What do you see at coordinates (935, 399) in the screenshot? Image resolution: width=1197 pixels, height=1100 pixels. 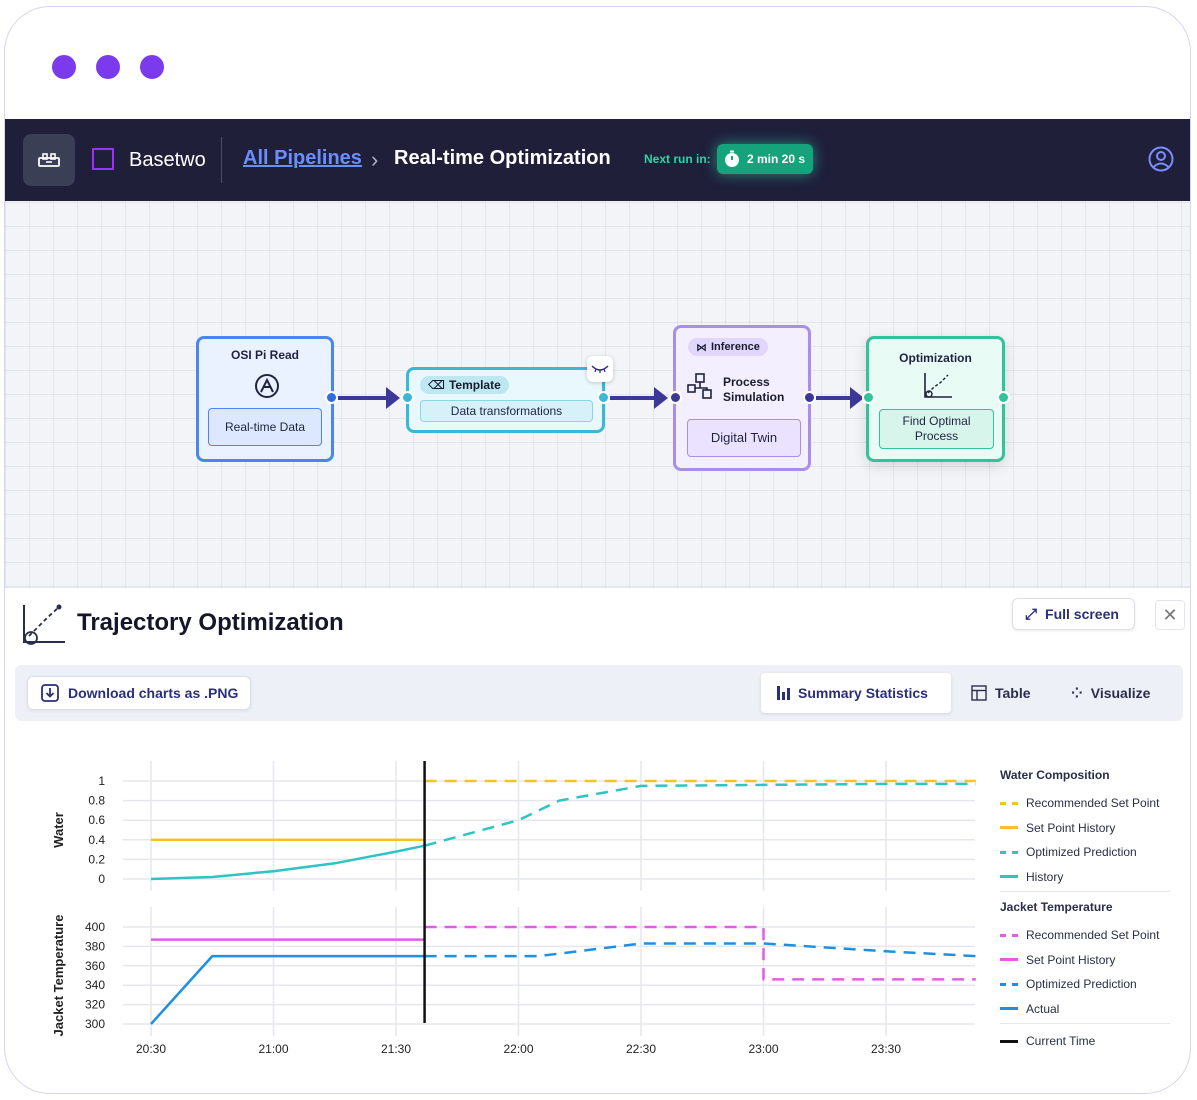 I see `node-optimization: Optimization Find Optimal Process` at bounding box center [935, 399].